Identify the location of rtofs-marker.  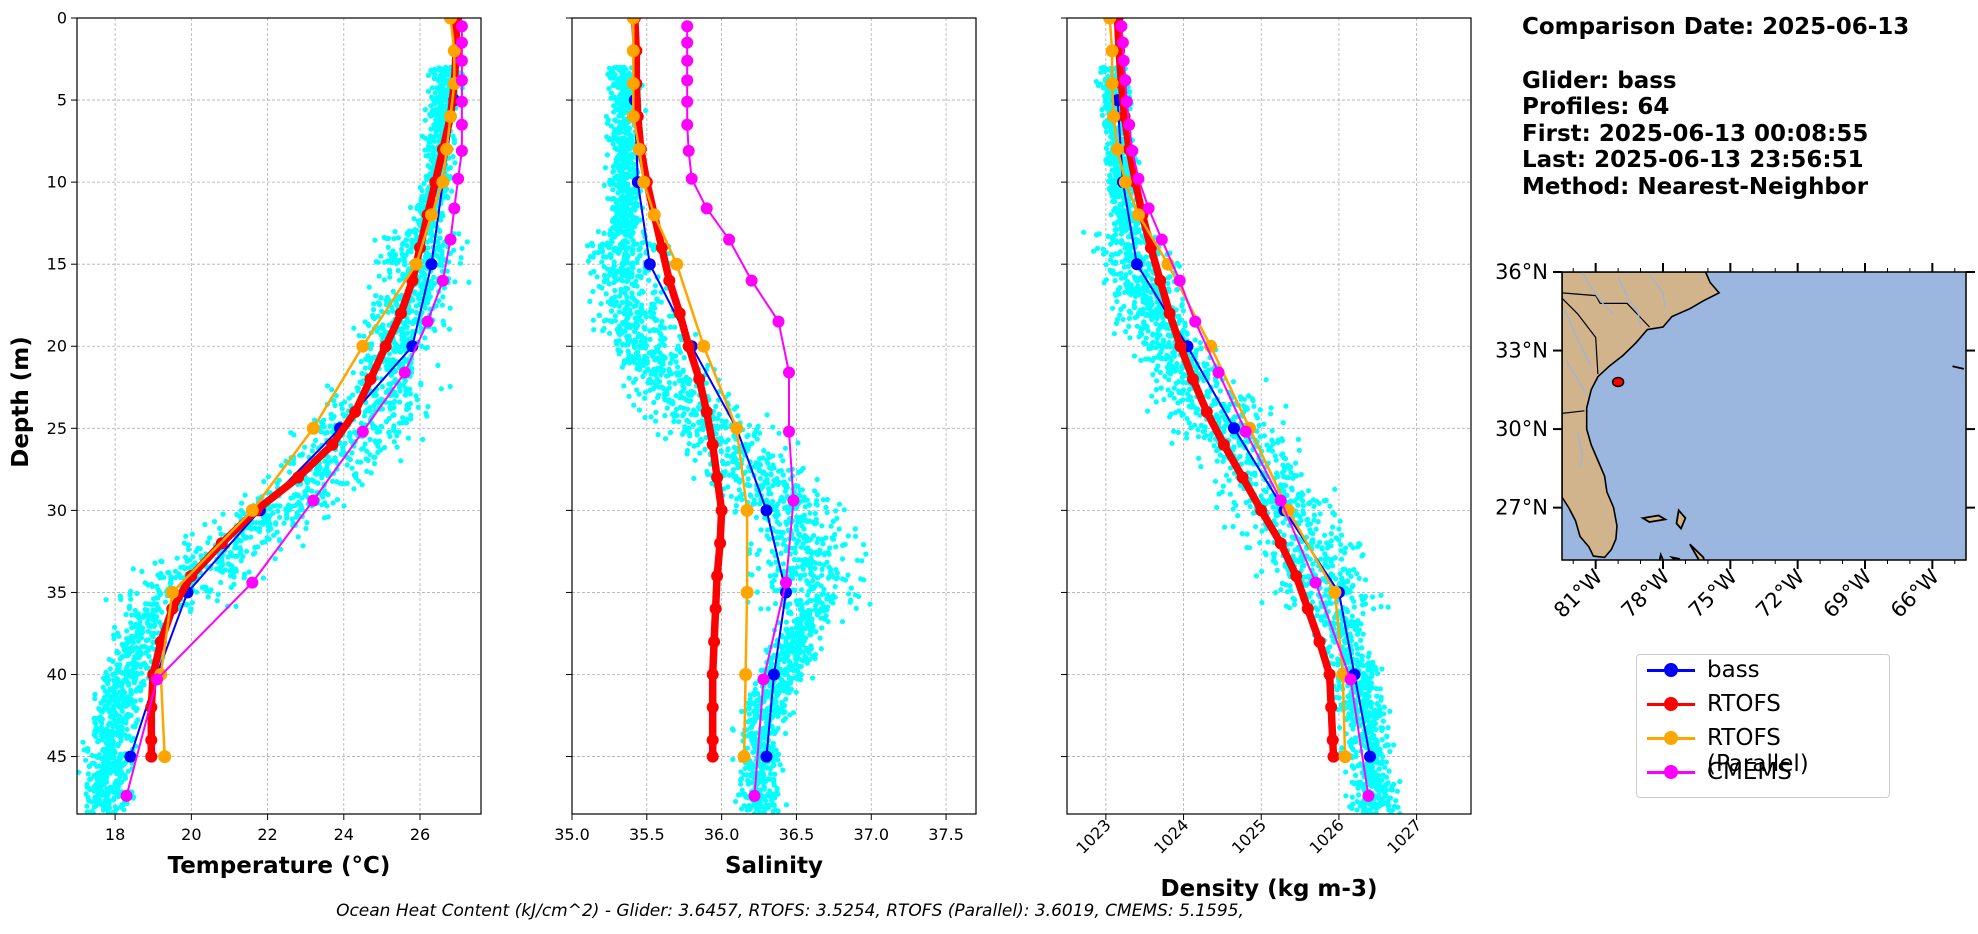
(679, 313).